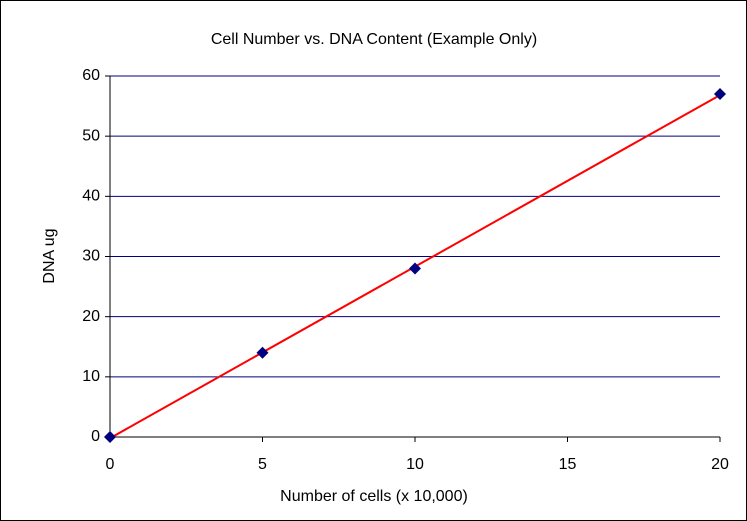  Describe the element at coordinates (91, 376) in the screenshot. I see `y-tick-label: 10` at that location.